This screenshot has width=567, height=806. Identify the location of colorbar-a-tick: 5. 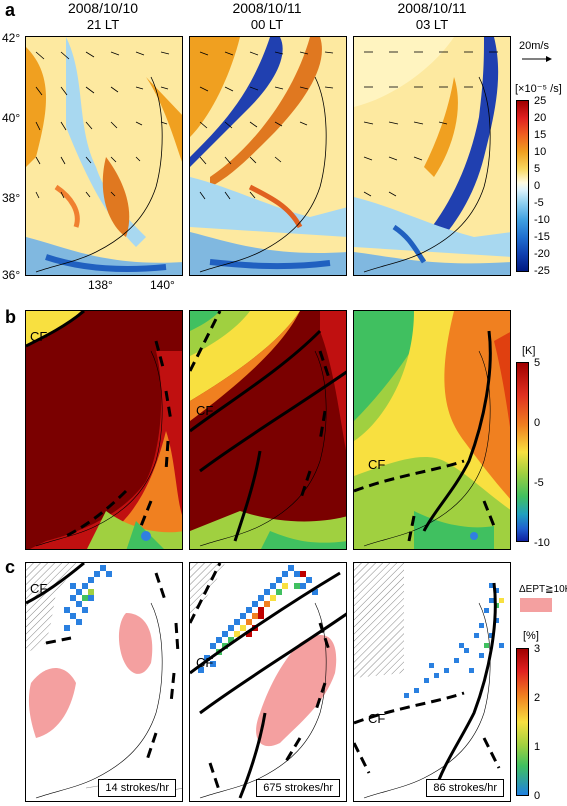
(537, 169).